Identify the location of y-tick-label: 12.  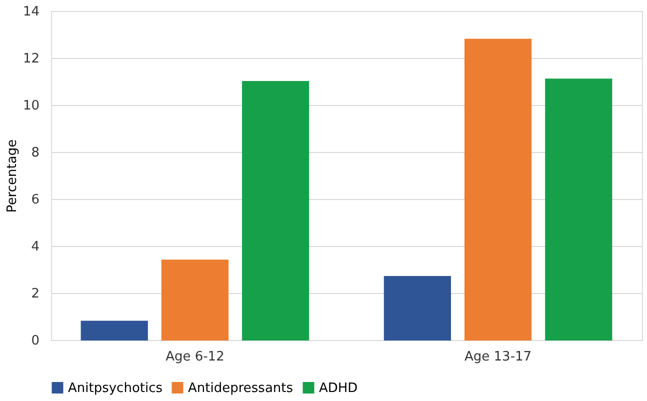
(31, 59).